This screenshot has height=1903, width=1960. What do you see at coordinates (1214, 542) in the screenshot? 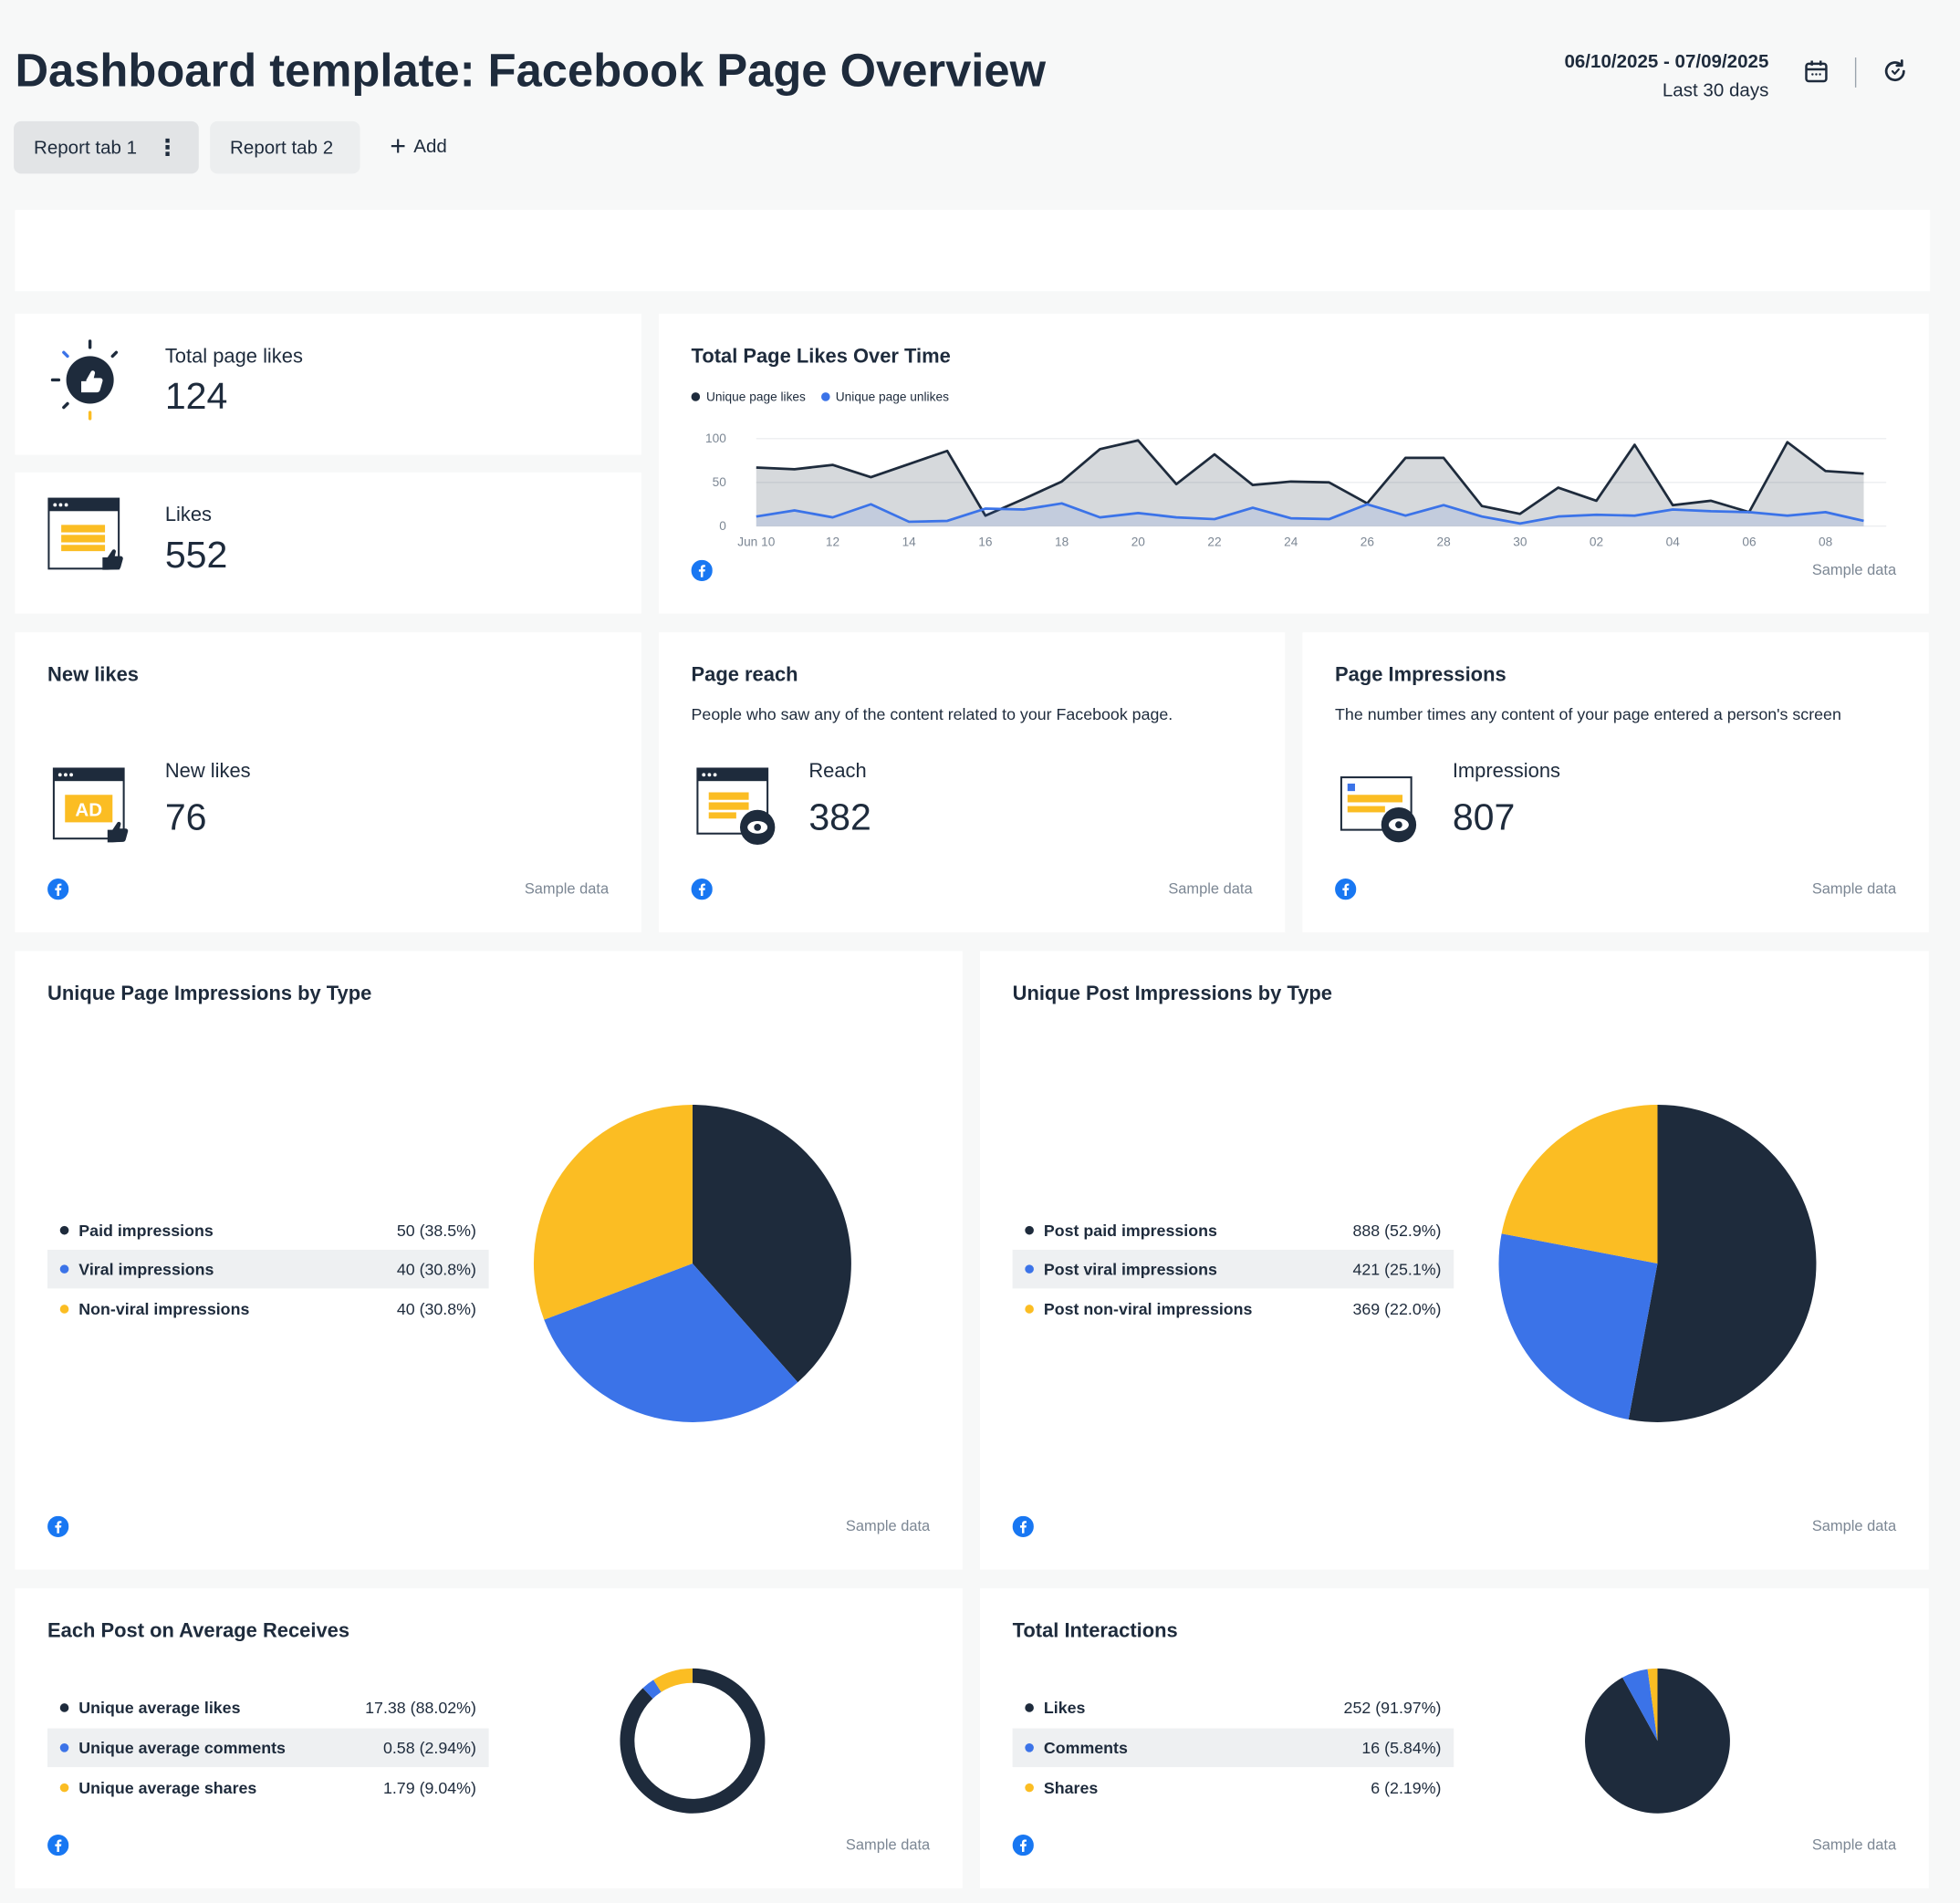
I see `x-tick-label: 22` at bounding box center [1214, 542].